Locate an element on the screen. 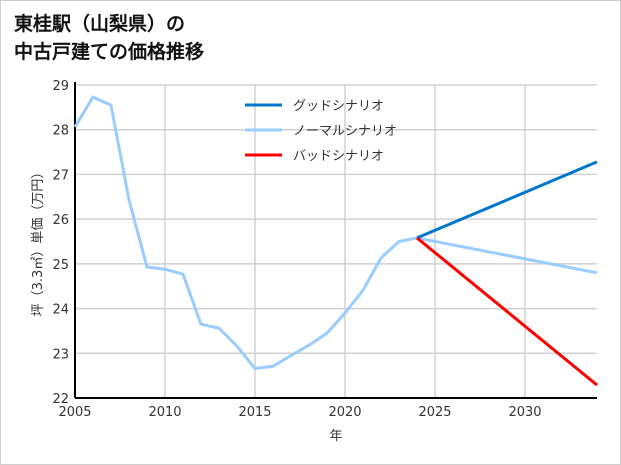 The width and height of the screenshot is (621, 465). legend-label: ノーマルシナリオ is located at coordinates (345, 131).